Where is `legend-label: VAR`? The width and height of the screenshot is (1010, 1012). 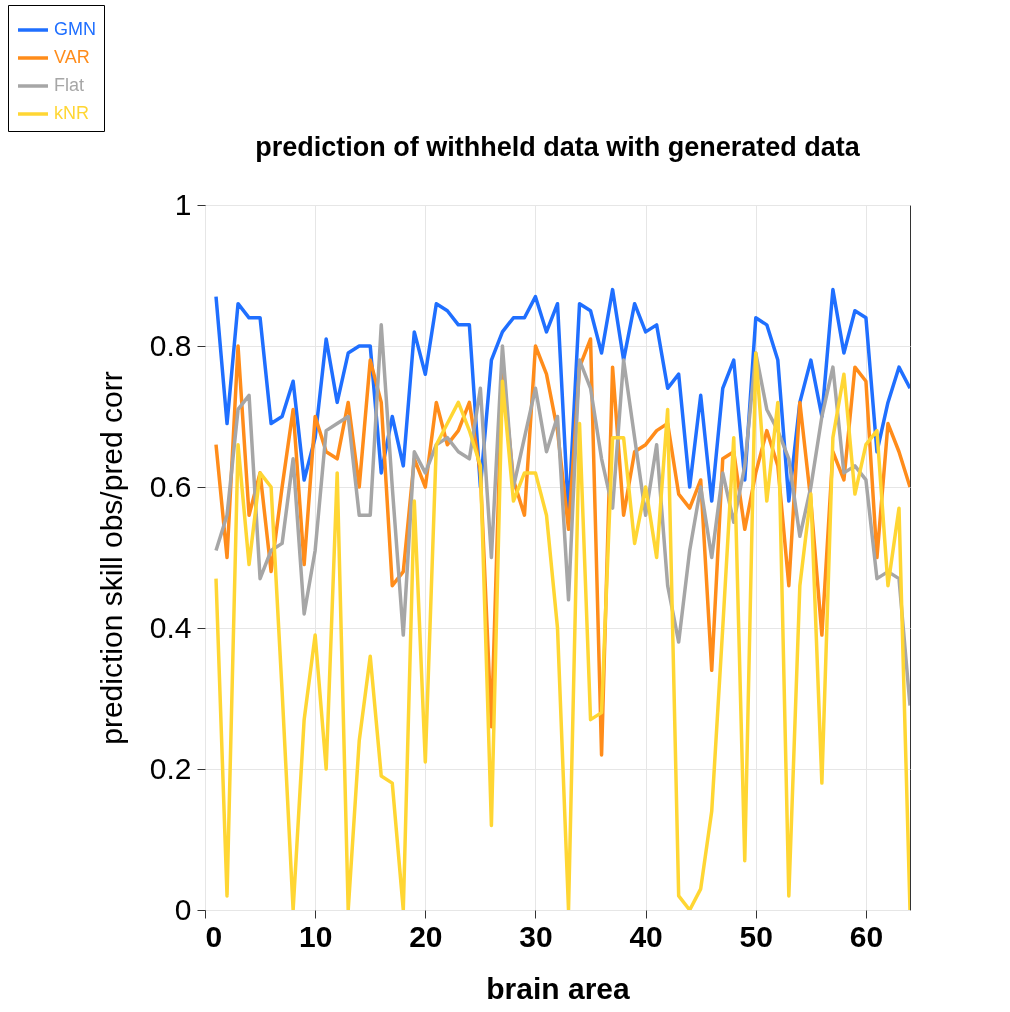
legend-label: VAR is located at coordinates (72, 57).